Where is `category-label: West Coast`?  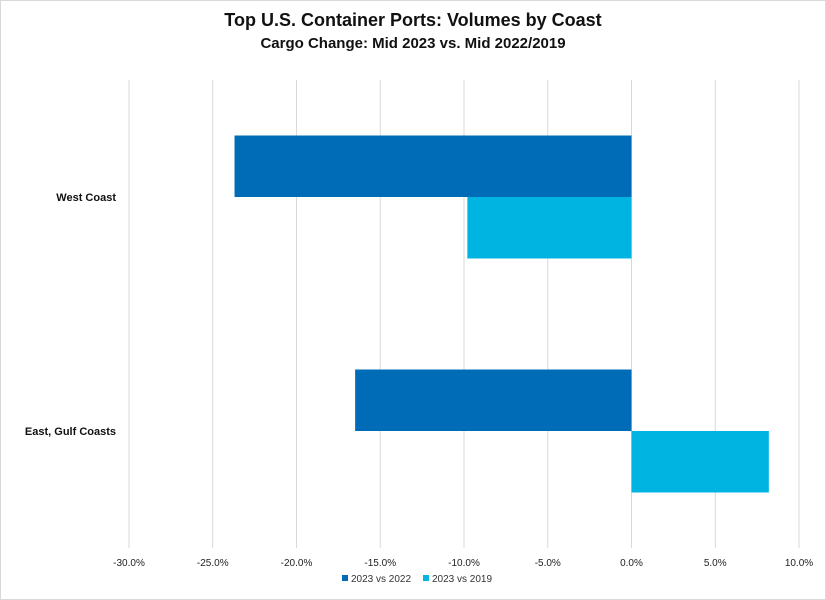
category-label: West Coast is located at coordinates (86, 198).